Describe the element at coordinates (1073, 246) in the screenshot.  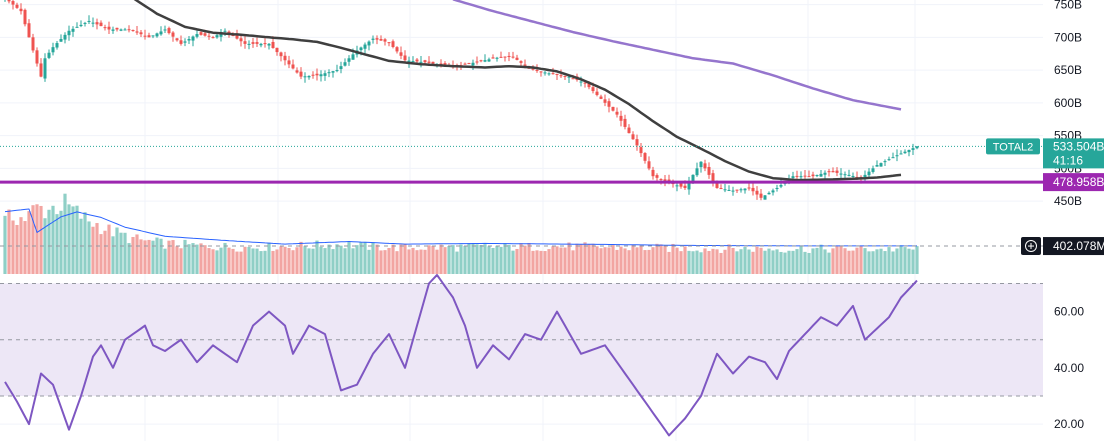
I see `volume-label-box` at that location.